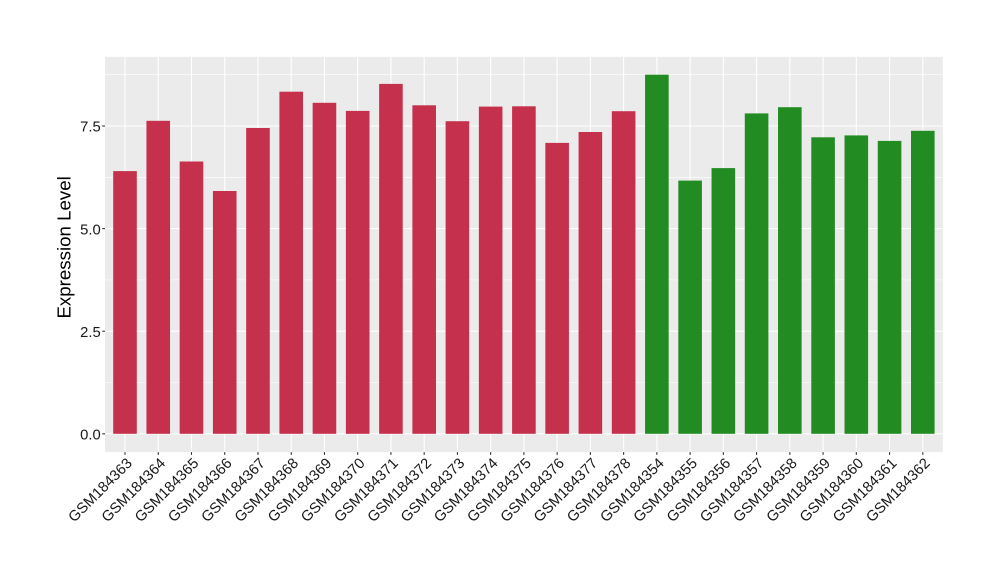 The image size is (1000, 585). Describe the element at coordinates (64, 247) in the screenshot. I see `svg-text: Expression Level` at that location.